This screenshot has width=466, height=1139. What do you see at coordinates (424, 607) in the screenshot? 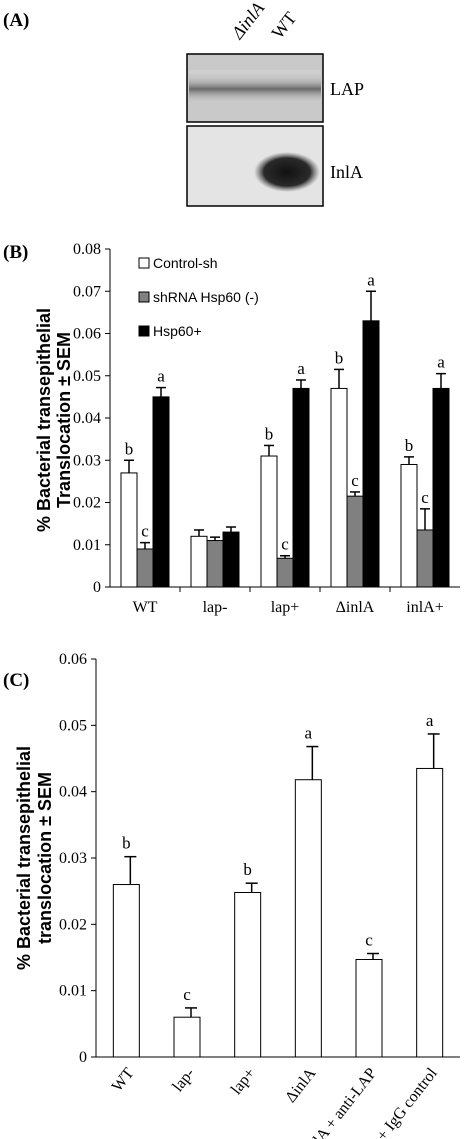
I see `x-tick-label-inla: inlA+` at bounding box center [424, 607].